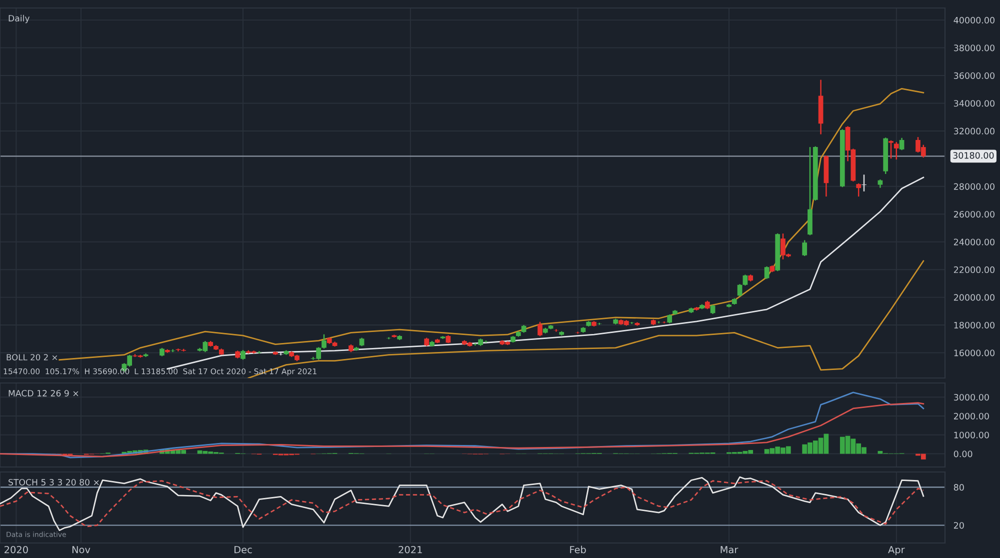 The height and width of the screenshot is (558, 1000). I want to click on x-tick-label: 2021, so click(410, 550).